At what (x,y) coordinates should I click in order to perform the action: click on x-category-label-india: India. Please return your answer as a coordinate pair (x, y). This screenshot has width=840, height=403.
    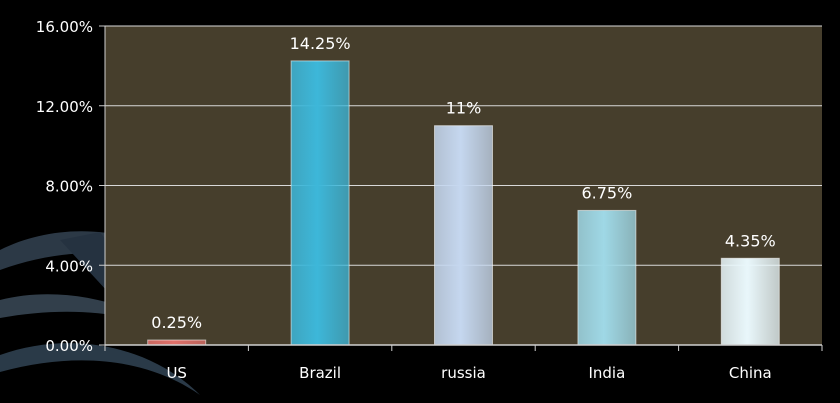
    Looking at the image, I should click on (606, 373).